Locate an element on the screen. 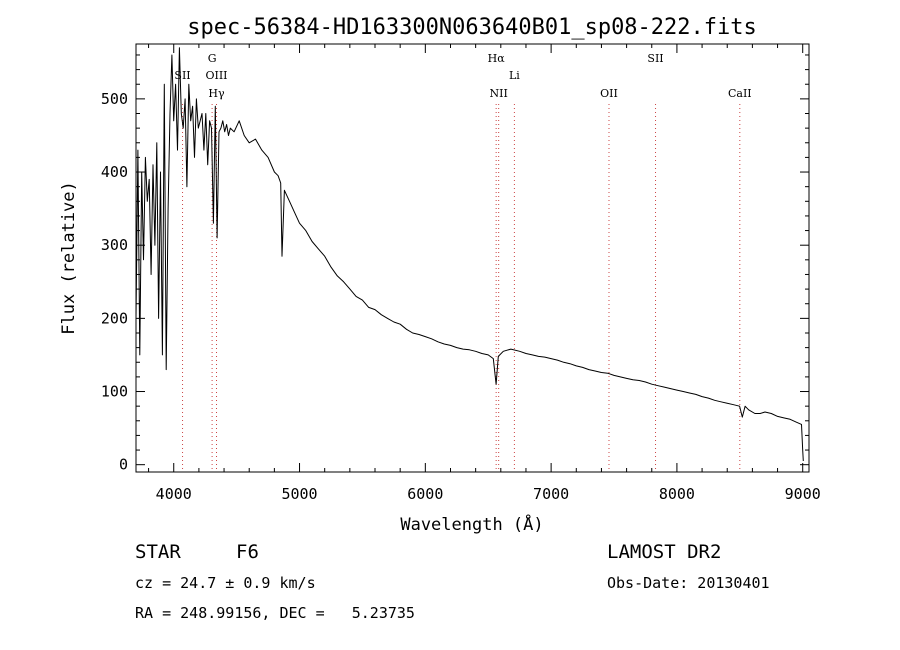 This screenshot has width=900, height=650. y-axis-label: Flux (relative) is located at coordinates (69, 258).